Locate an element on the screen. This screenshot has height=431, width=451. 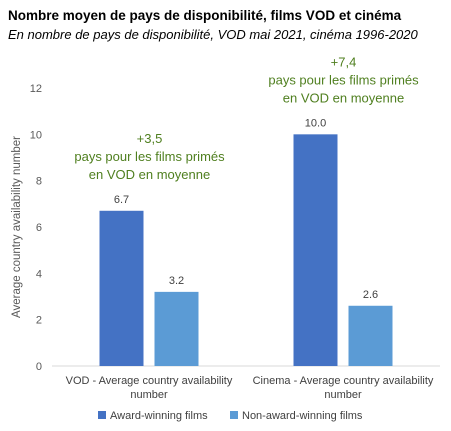
annotation-text: +3,5 is located at coordinates (150, 138).